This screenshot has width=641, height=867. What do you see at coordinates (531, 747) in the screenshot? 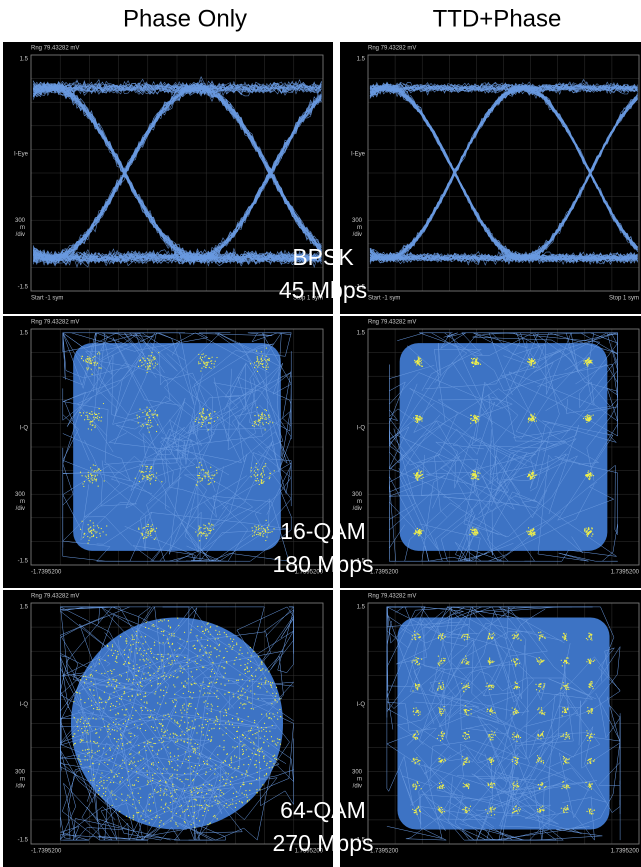
I see `trajectory` at bounding box center [531, 747].